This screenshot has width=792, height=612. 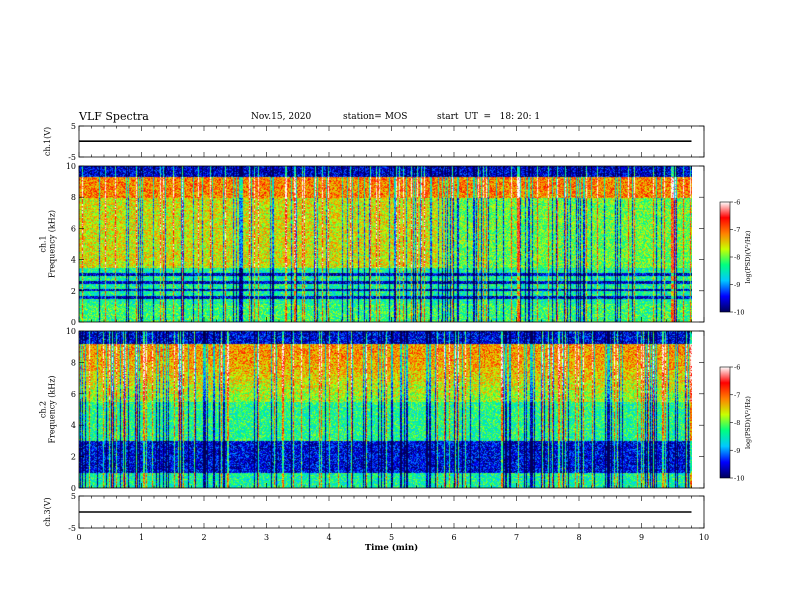 What do you see at coordinates (453, 537) in the screenshot?
I see `x-tick-label: 6` at bounding box center [453, 537].